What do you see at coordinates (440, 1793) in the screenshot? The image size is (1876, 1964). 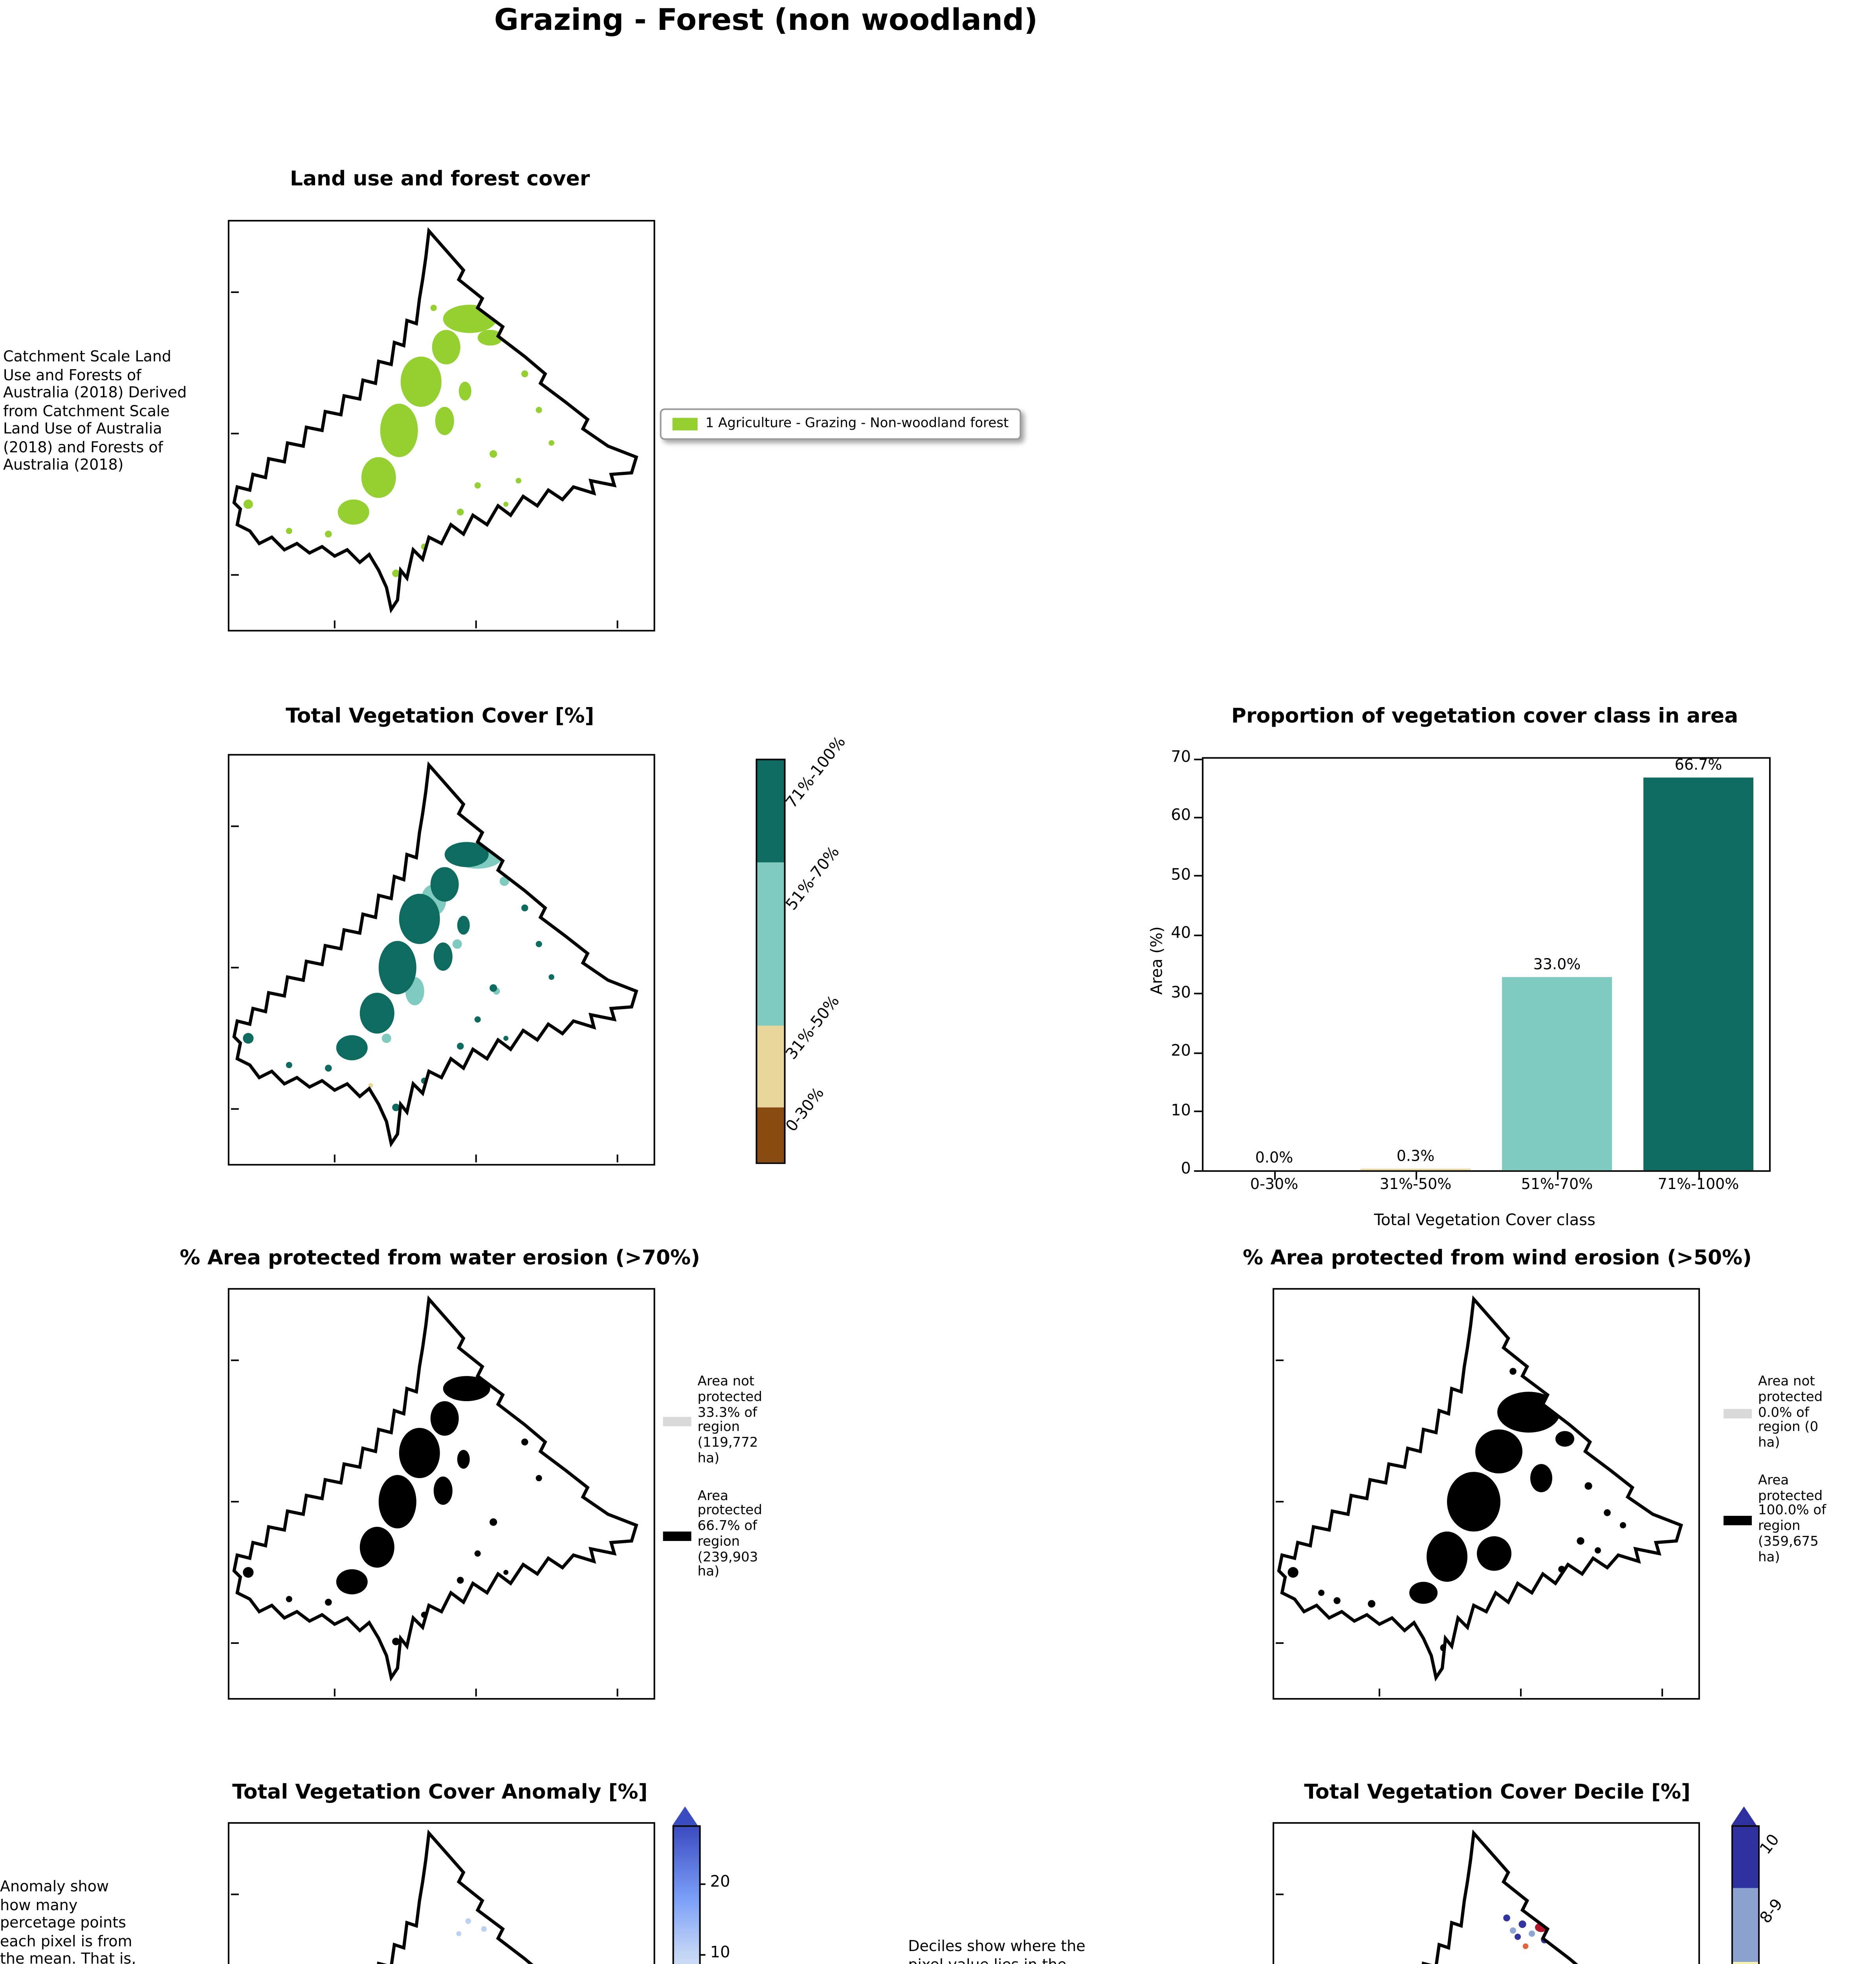 I see `anomaly-title: Total Vegetation Cover Anomaly [%]` at bounding box center [440, 1793].